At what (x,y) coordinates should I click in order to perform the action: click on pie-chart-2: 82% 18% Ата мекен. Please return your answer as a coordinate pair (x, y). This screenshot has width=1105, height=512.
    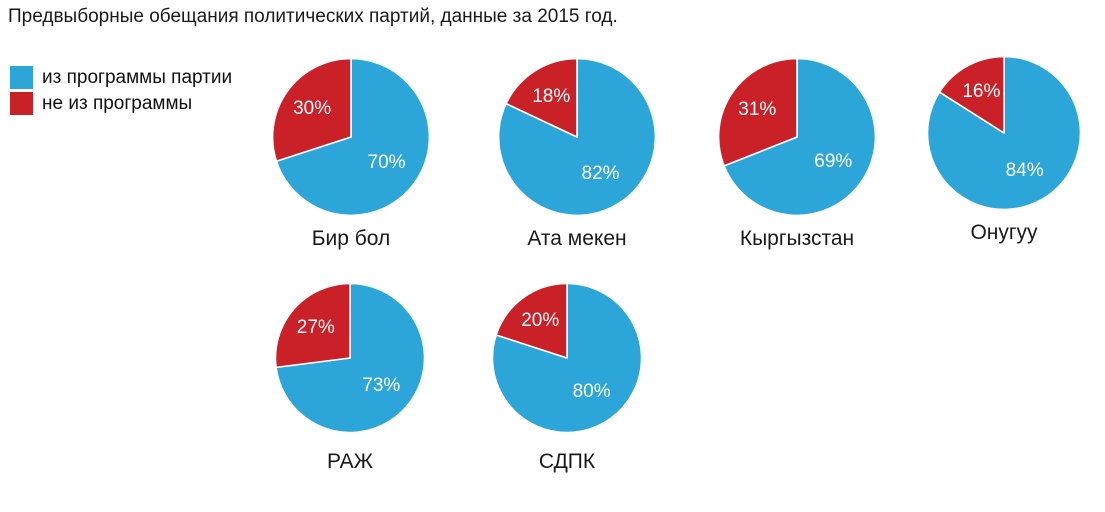
    Looking at the image, I should click on (577, 154).